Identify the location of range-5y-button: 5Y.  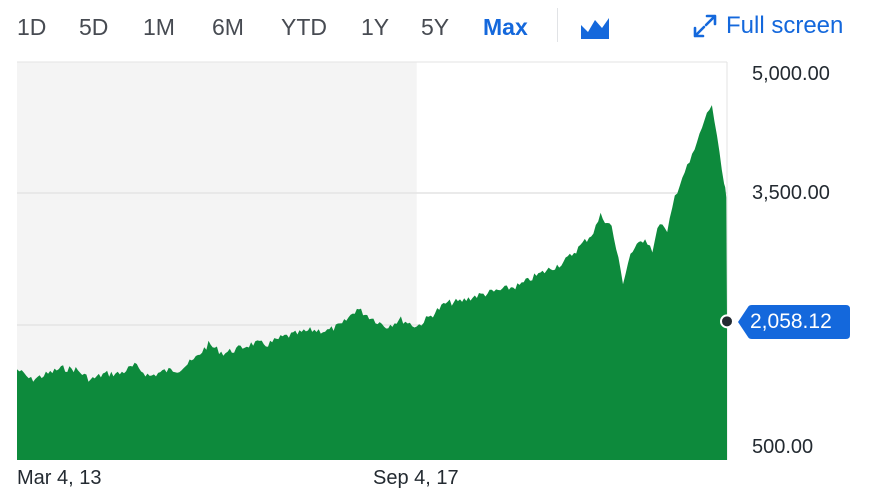
(435, 27).